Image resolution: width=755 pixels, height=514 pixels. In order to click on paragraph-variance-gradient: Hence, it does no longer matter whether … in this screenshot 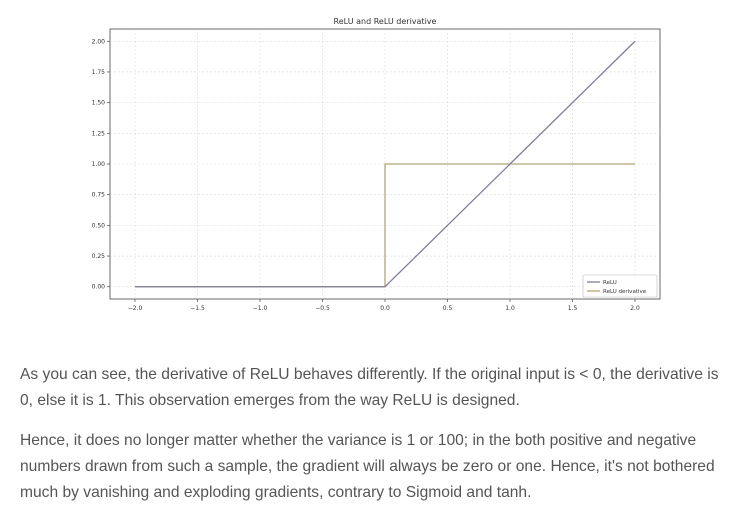, I will do `click(367, 466)`.